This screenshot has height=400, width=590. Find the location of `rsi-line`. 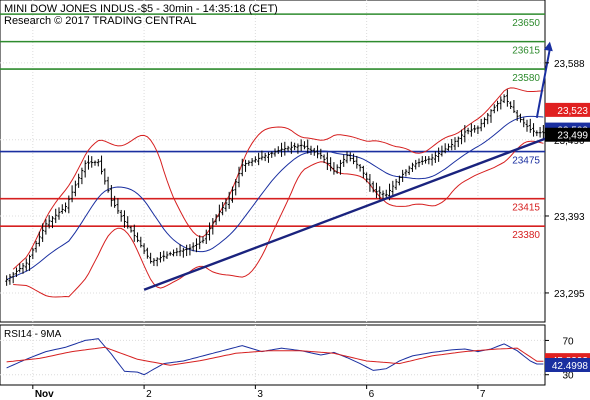

rsi-line is located at coordinates (275, 357).